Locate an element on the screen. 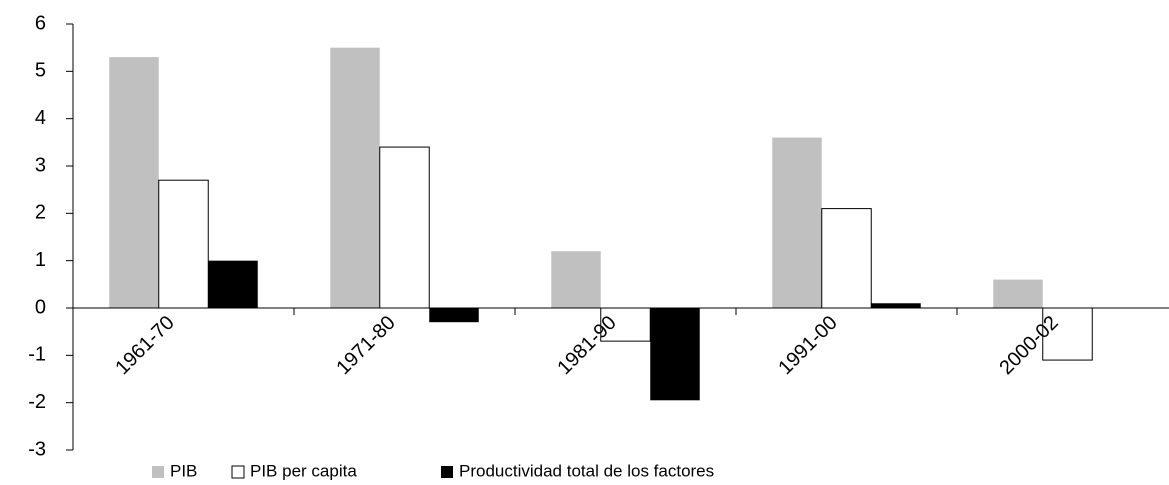  legend-label: PIB is located at coordinates (183, 470).